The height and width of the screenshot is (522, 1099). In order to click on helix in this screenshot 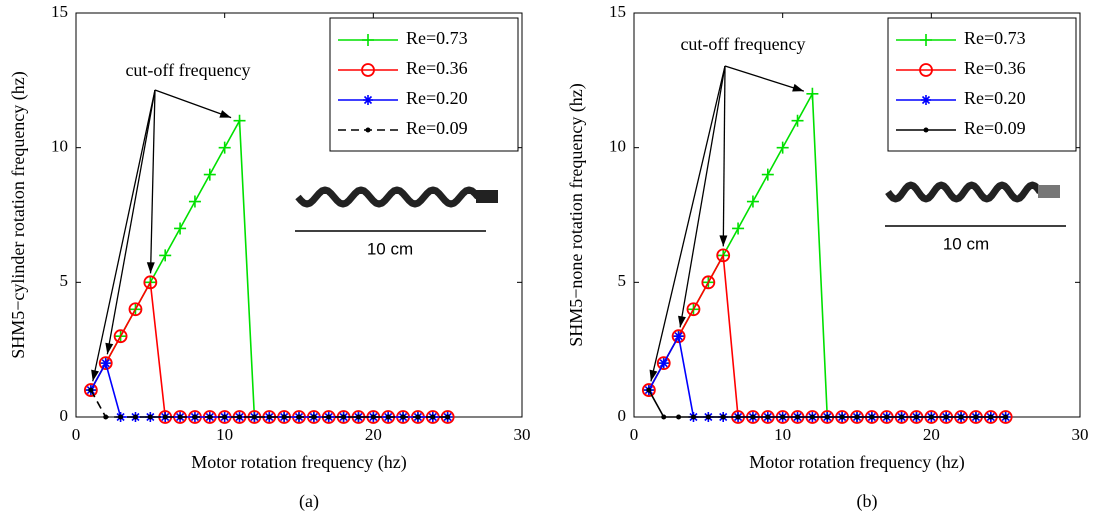, I will do `click(964, 192)`.